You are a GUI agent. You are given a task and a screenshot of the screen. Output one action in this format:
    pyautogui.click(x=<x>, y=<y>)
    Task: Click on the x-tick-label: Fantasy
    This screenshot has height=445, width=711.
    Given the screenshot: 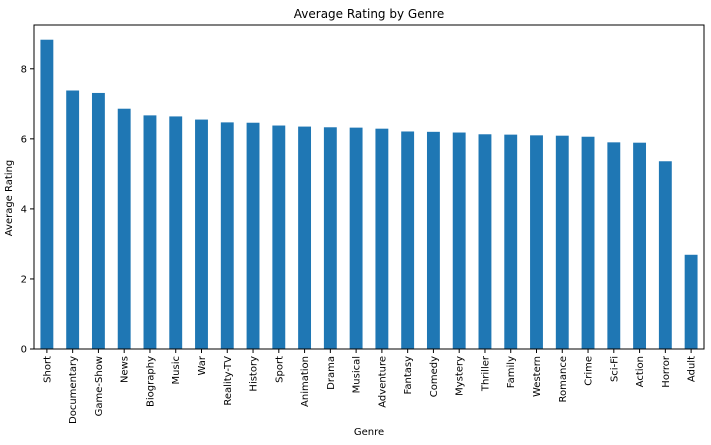 What is the action you would take?
    pyautogui.click(x=408, y=375)
    